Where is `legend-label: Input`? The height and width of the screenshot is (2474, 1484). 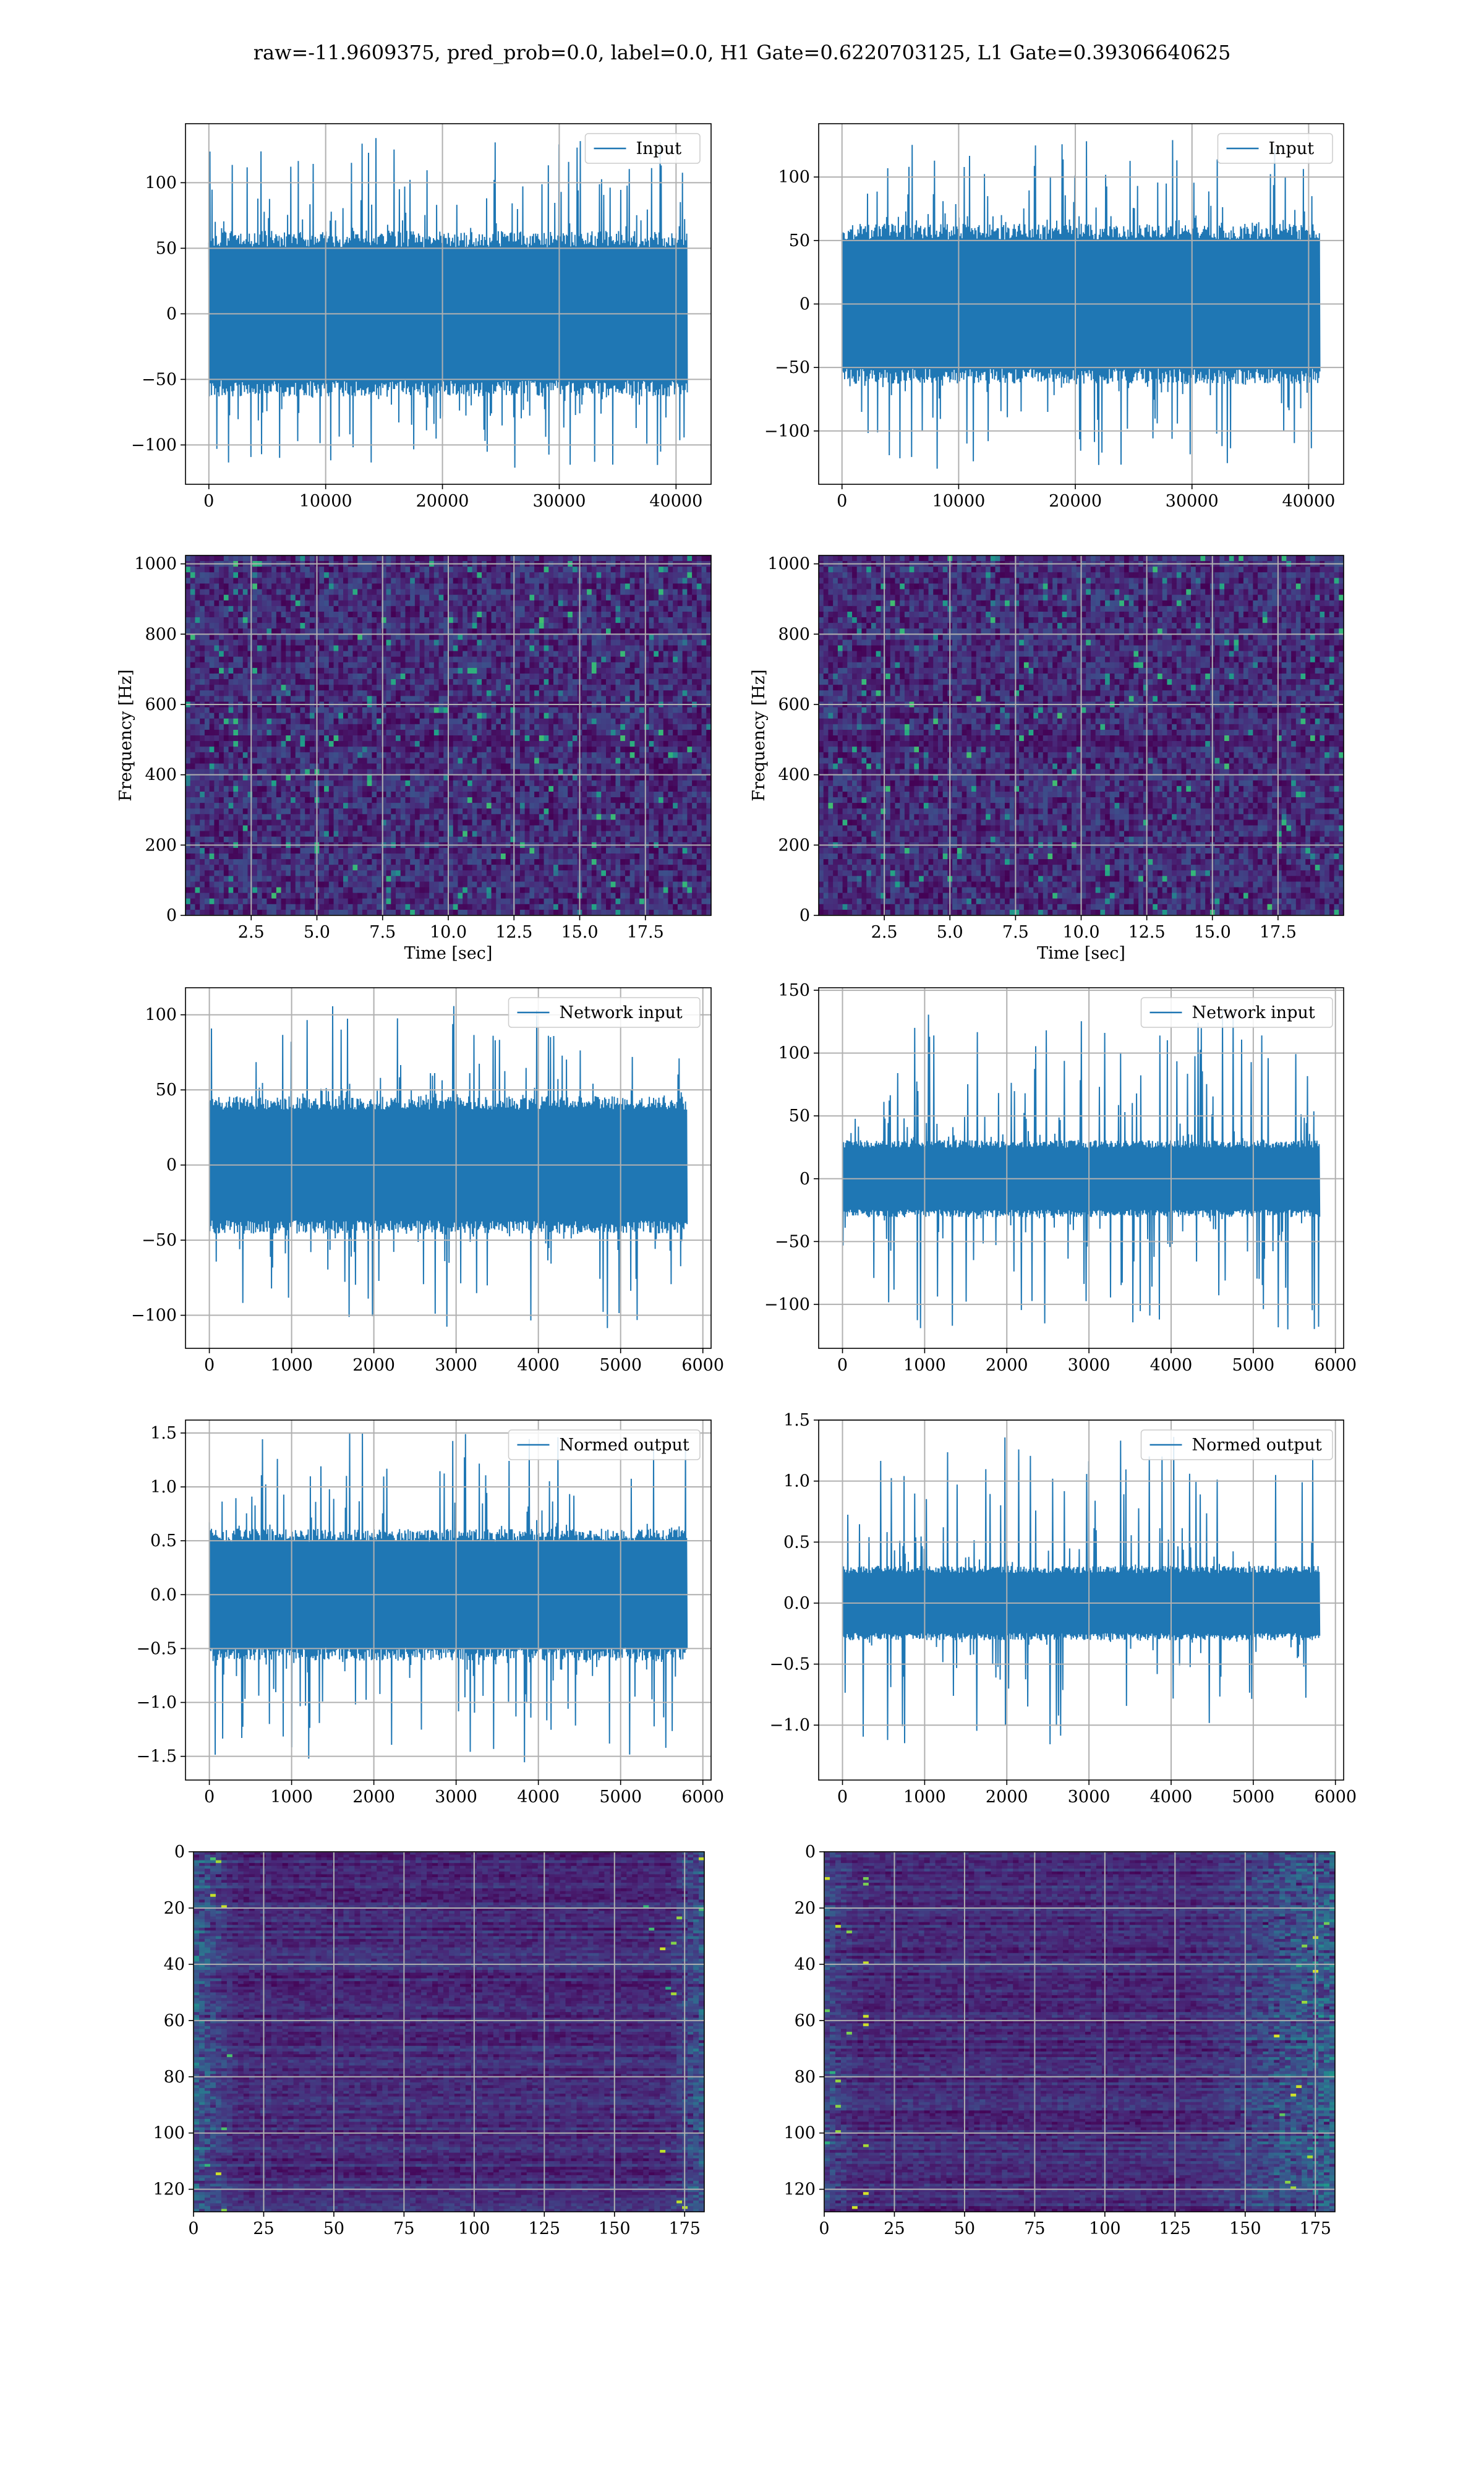
legend-label: Input is located at coordinates (659, 148).